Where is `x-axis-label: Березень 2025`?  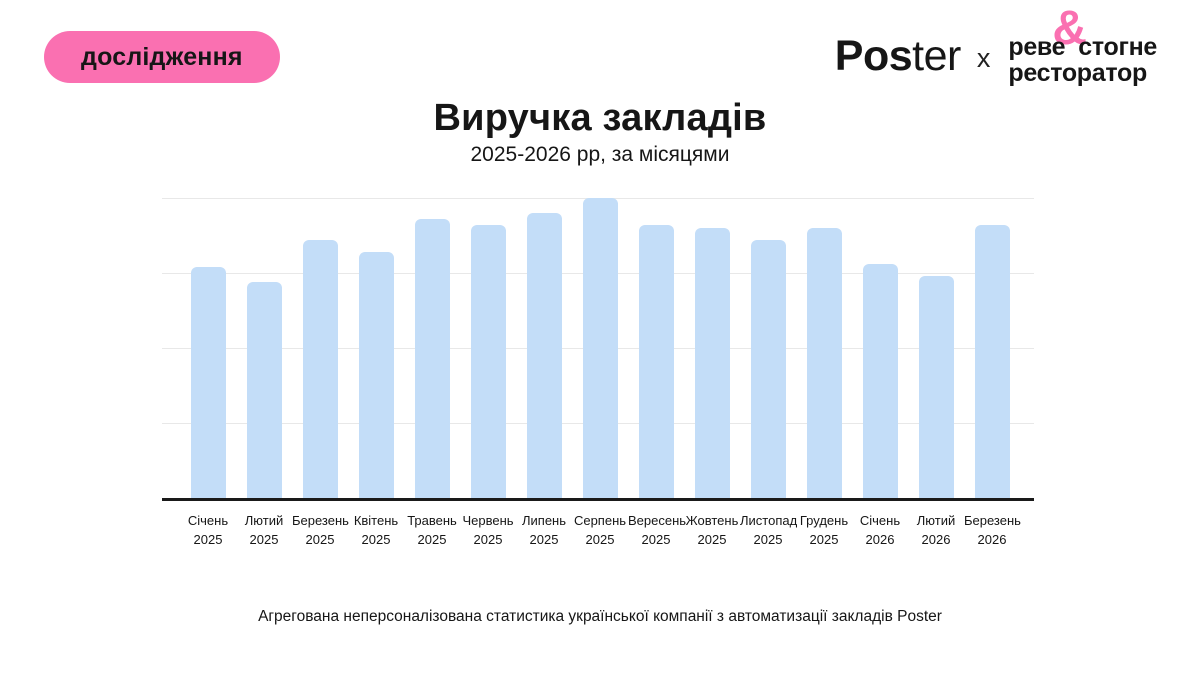 x-axis-label: Березень 2025 is located at coordinates (320, 530).